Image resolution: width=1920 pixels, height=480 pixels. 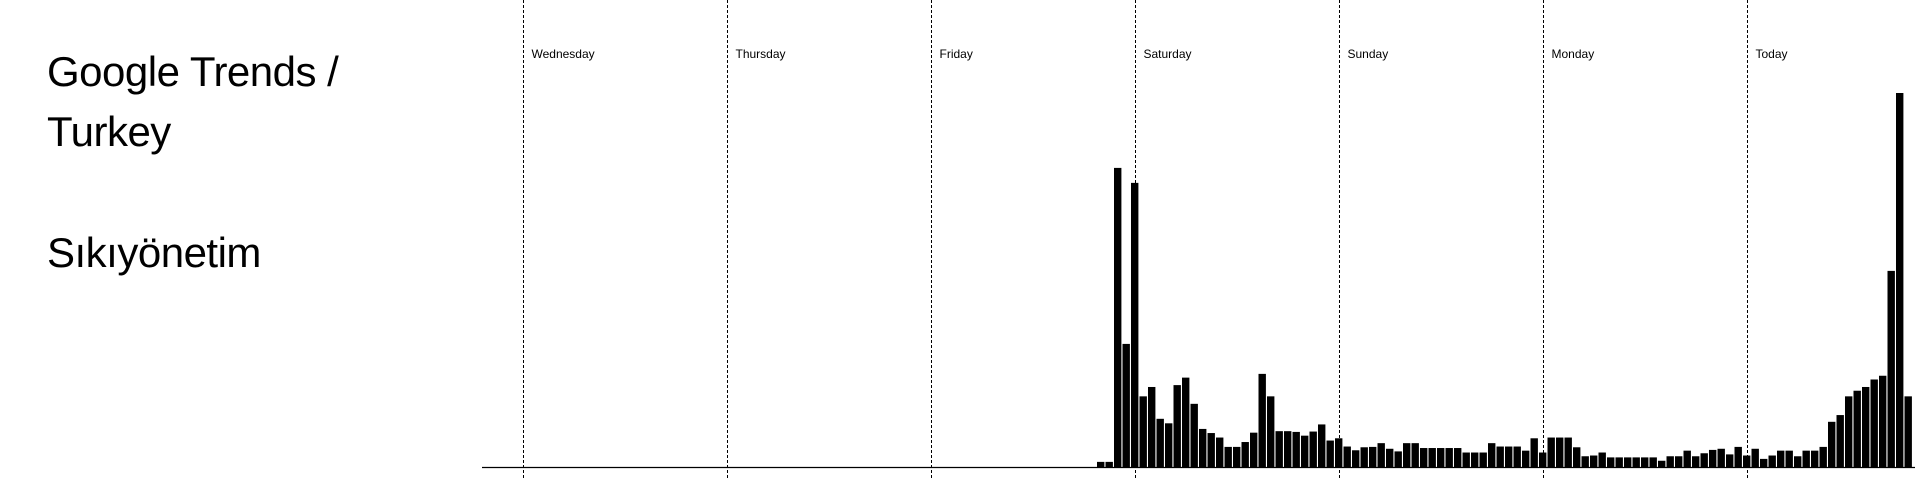 What do you see at coordinates (1573, 54) in the screenshot?
I see `day-label: Monday` at bounding box center [1573, 54].